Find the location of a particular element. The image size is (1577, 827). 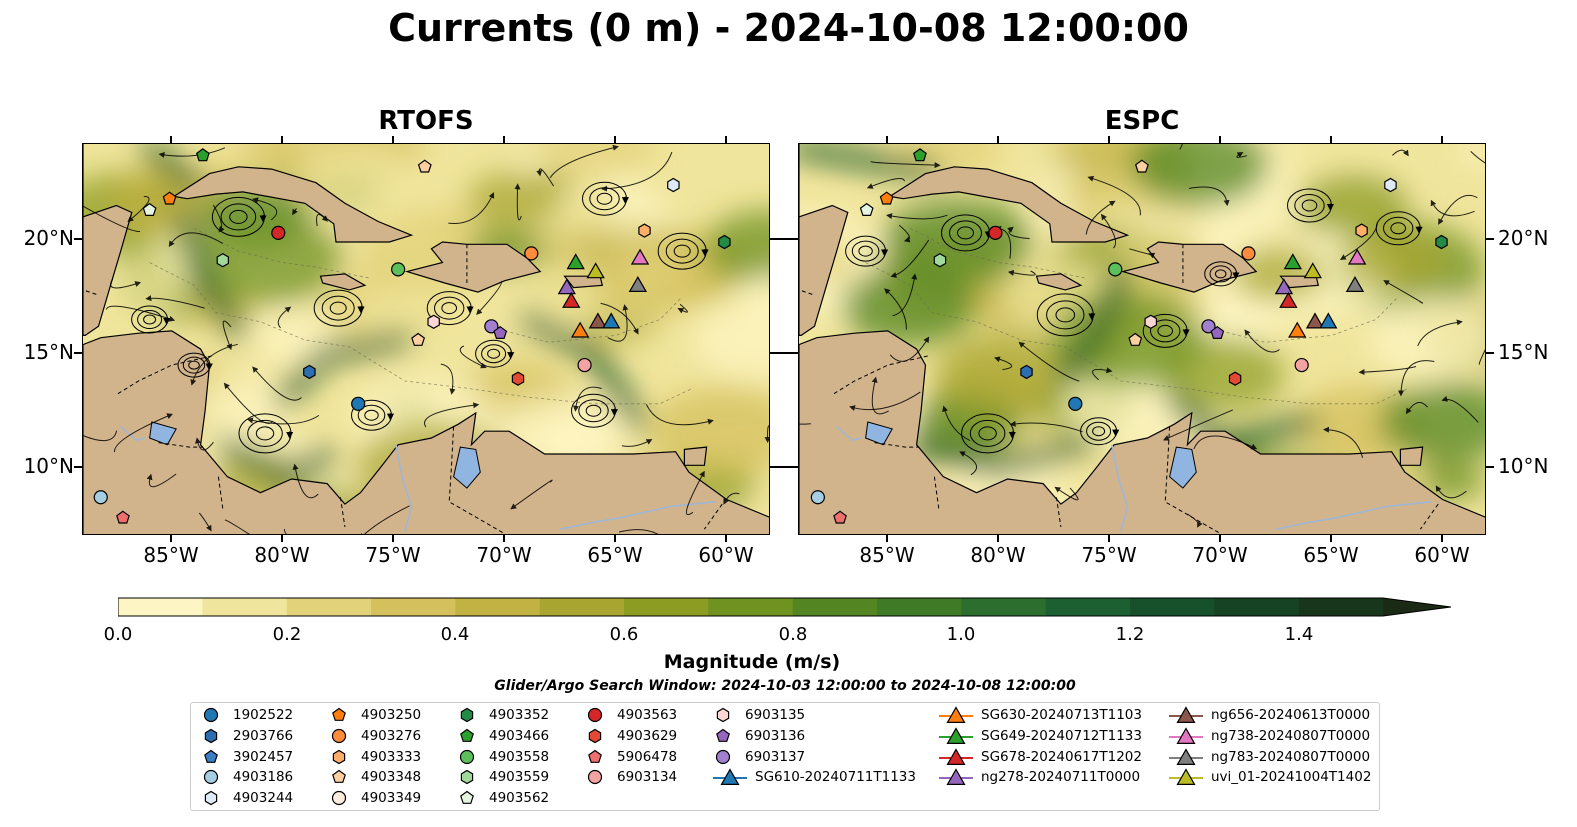

lon-tick is located at coordinates (393, 139).